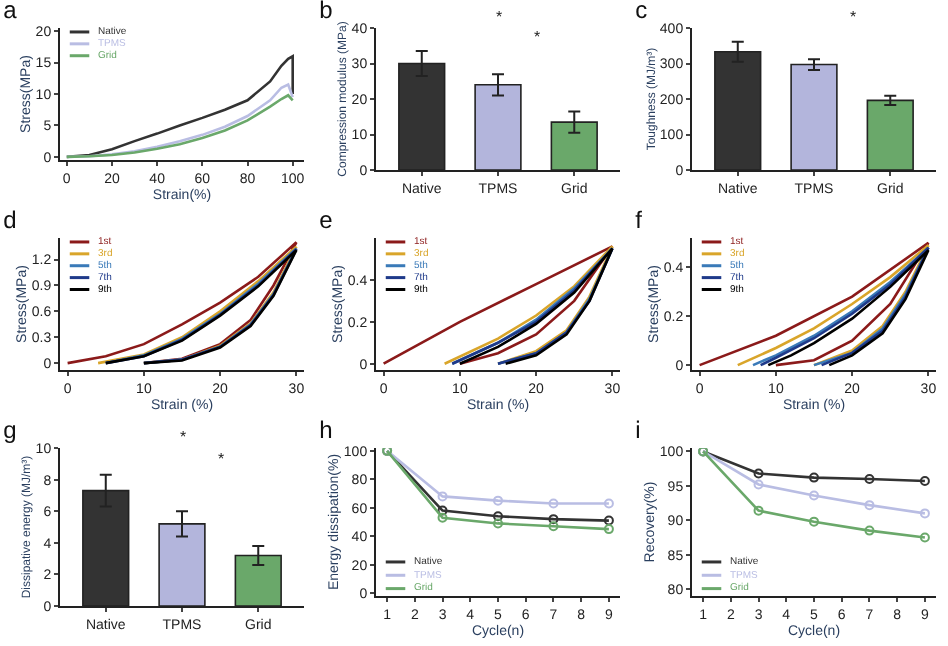 The height and width of the screenshot is (646, 948). I want to click on chart-title: d, so click(10, 219).